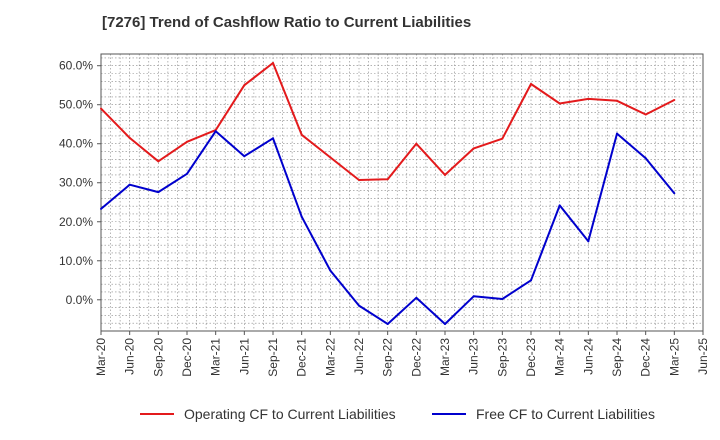  Describe the element at coordinates (416, 357) in the screenshot. I see `x-tick-label: Dec-22` at that location.